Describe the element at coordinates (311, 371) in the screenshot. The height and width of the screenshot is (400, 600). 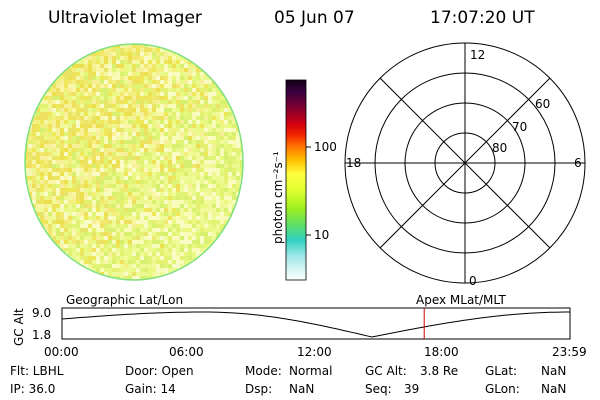
I see `mode-value: Normal` at that location.